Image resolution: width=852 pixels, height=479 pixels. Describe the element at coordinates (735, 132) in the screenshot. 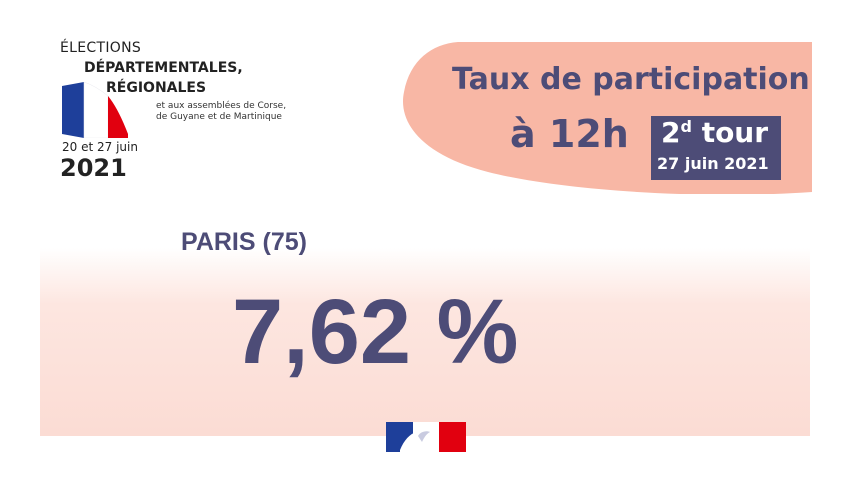

I see `tour-word: tour` at that location.